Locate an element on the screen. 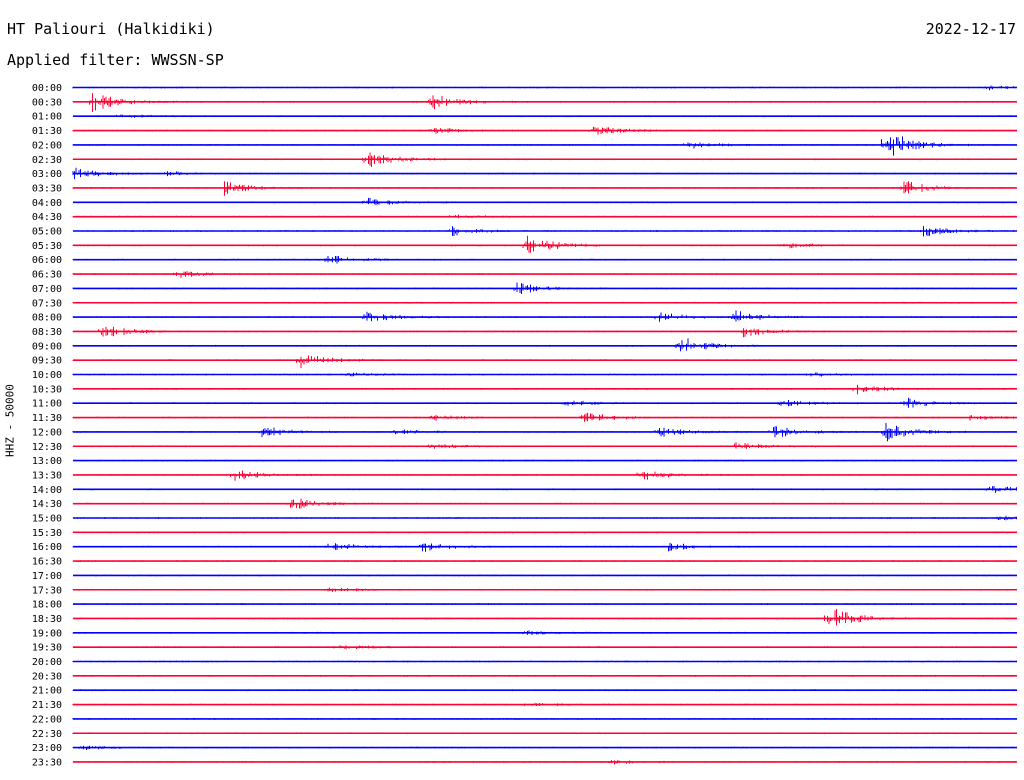  time-label-1800: 18:00 is located at coordinates (47, 605).